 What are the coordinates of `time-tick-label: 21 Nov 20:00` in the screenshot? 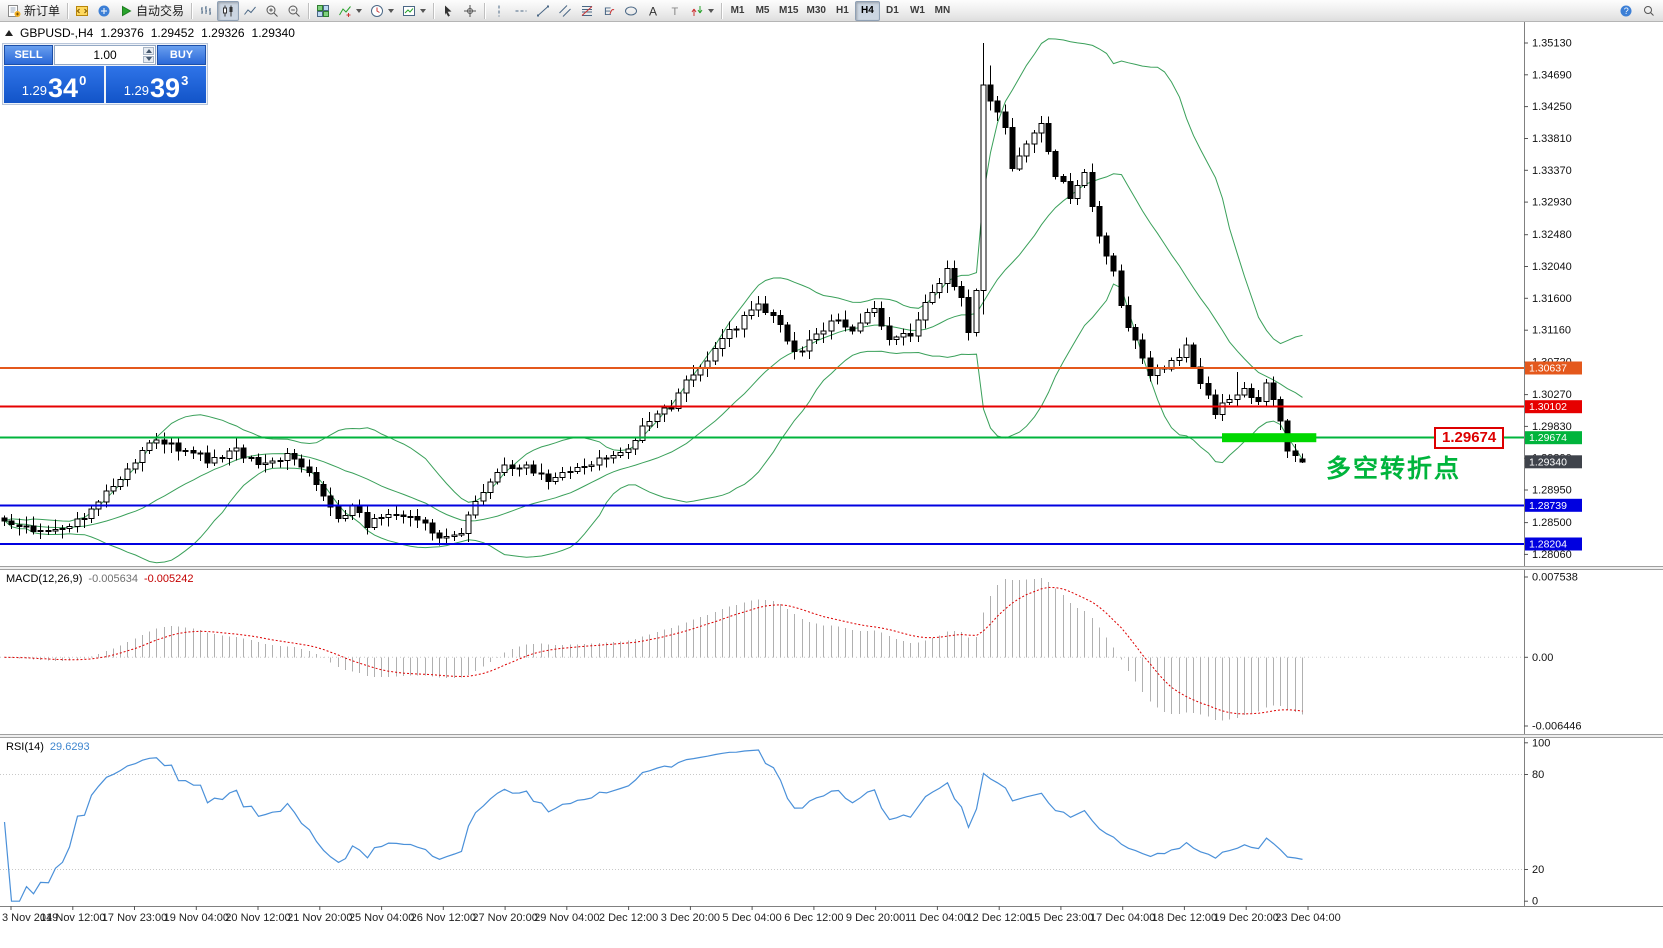 It's located at (319, 918).